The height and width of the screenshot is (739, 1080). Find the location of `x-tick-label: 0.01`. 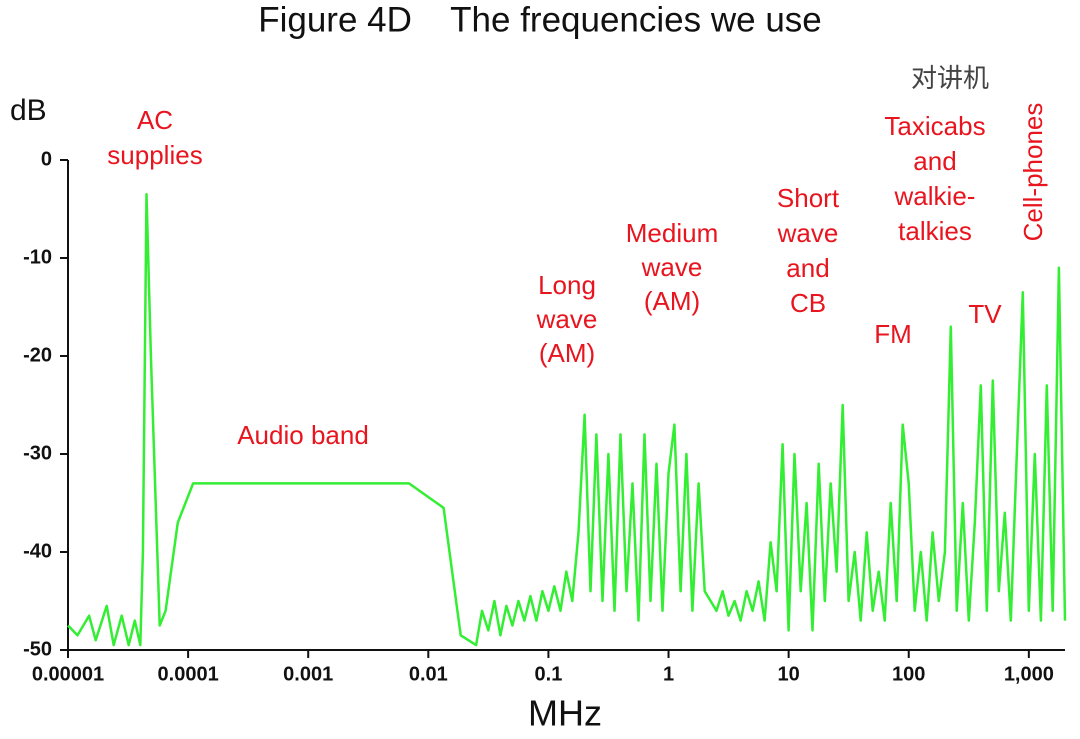

x-tick-label: 0.01 is located at coordinates (428, 674).